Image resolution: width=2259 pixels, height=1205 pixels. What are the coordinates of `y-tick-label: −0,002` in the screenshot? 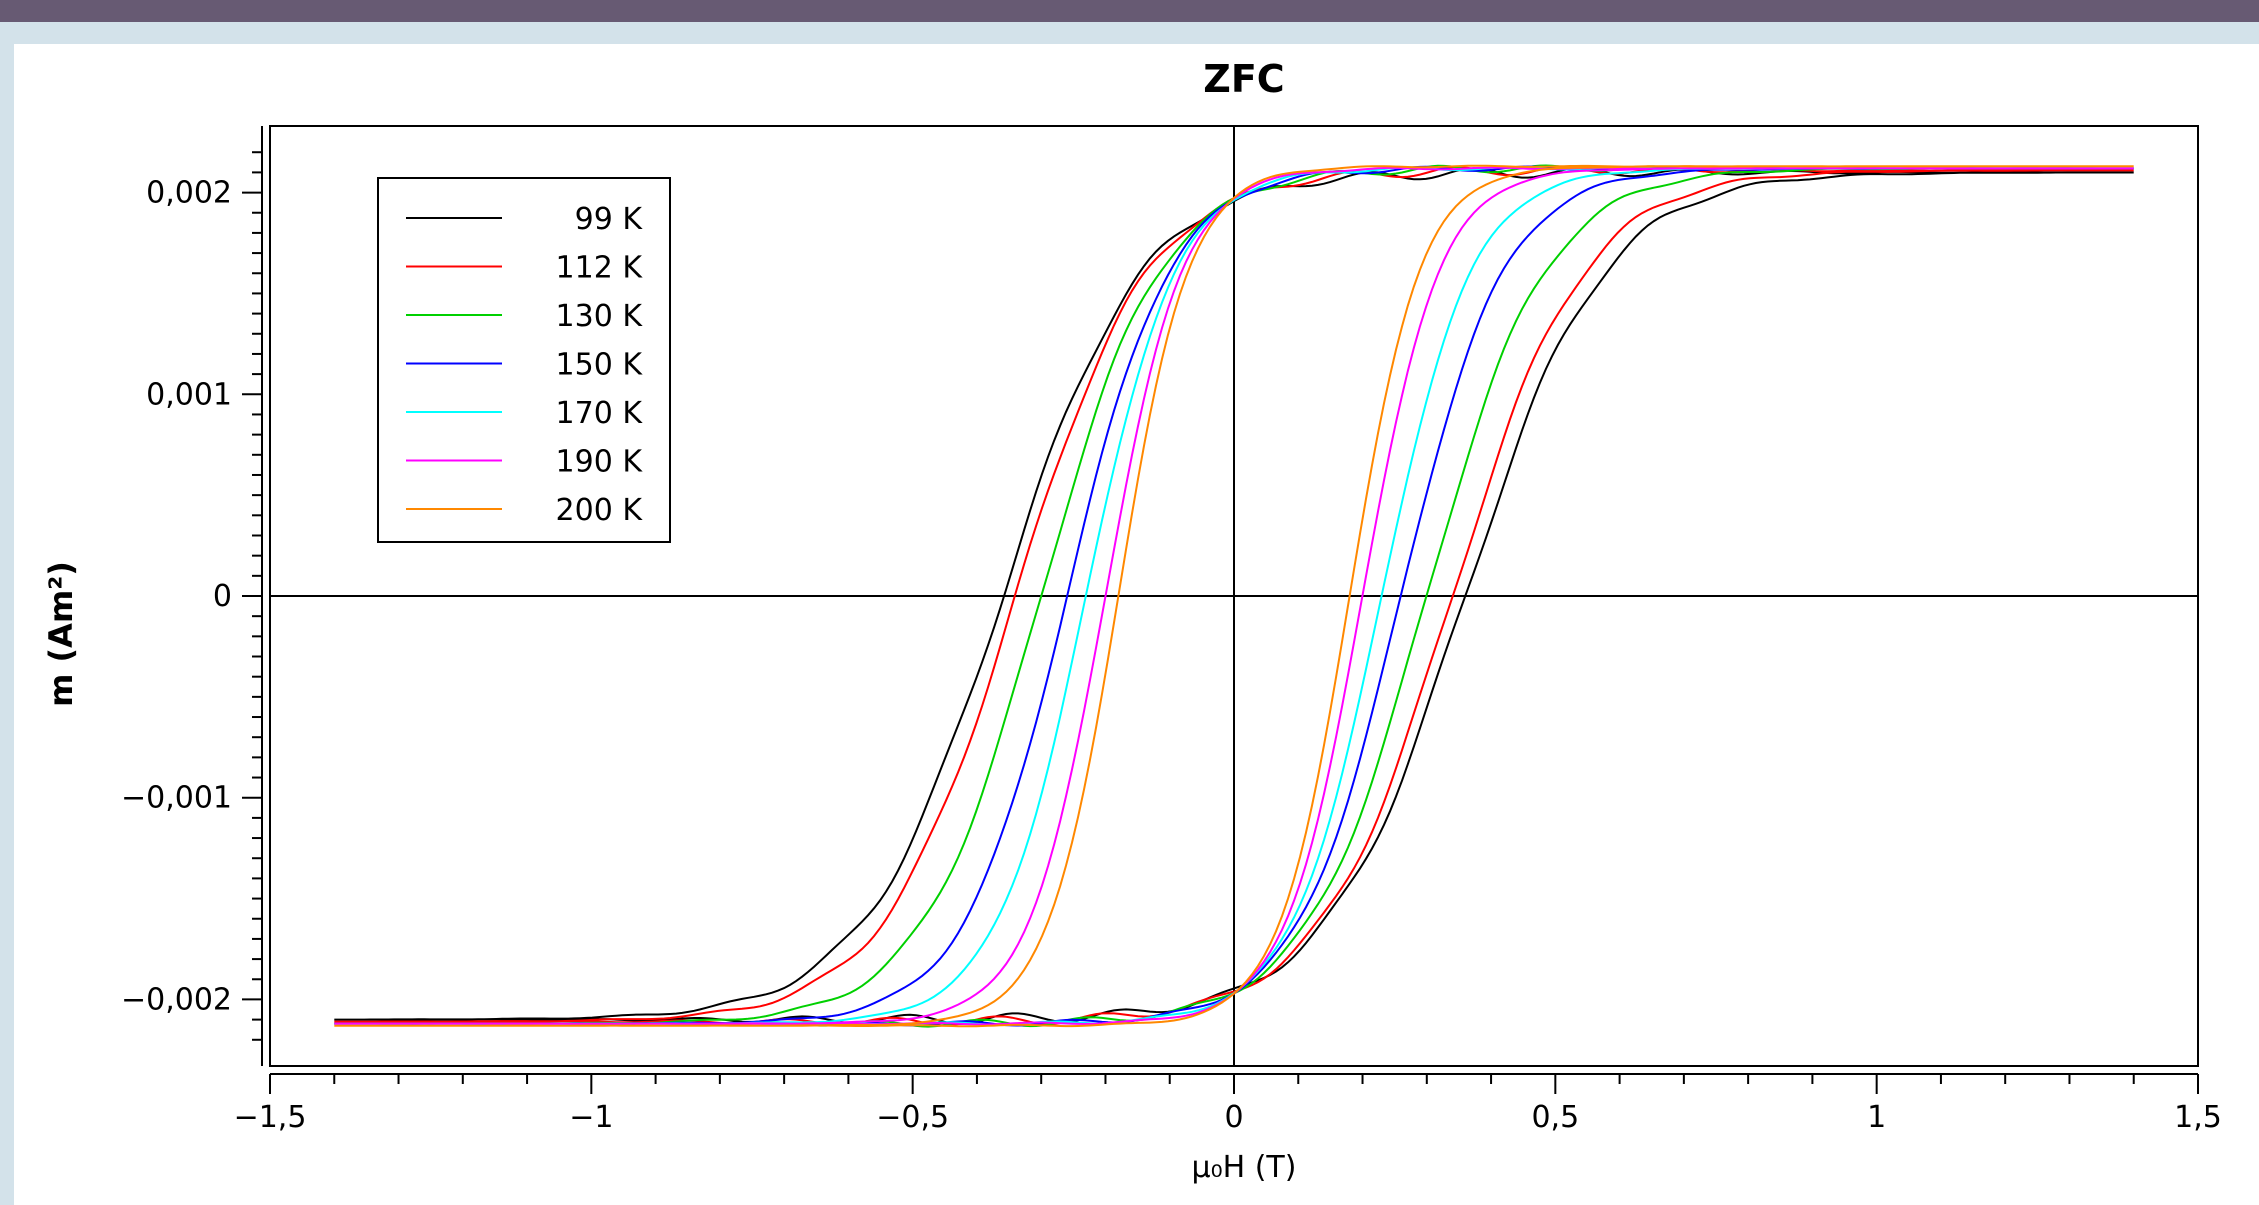 It's located at (176, 999).